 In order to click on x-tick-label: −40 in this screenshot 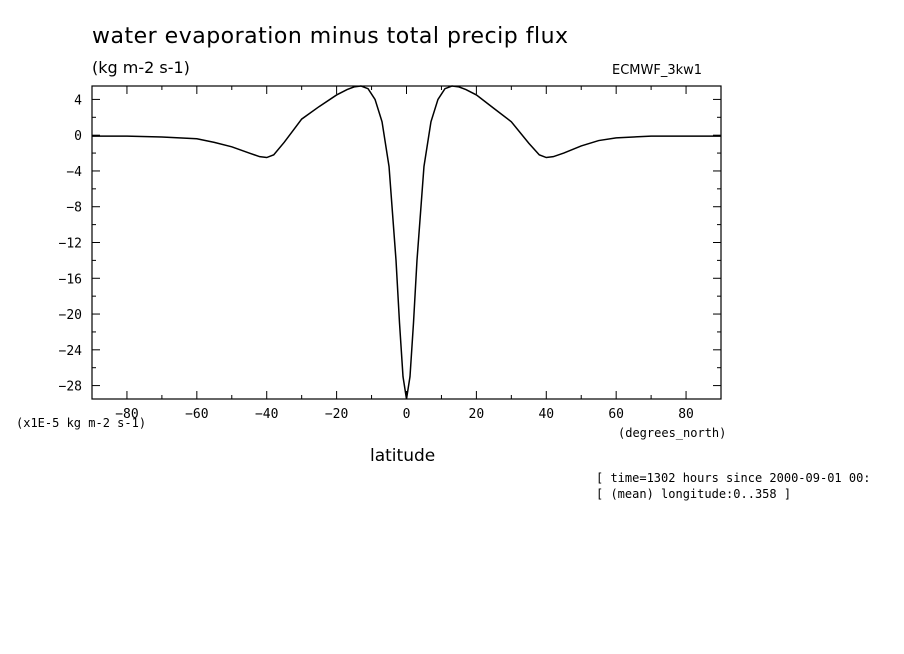, I will do `click(266, 414)`.